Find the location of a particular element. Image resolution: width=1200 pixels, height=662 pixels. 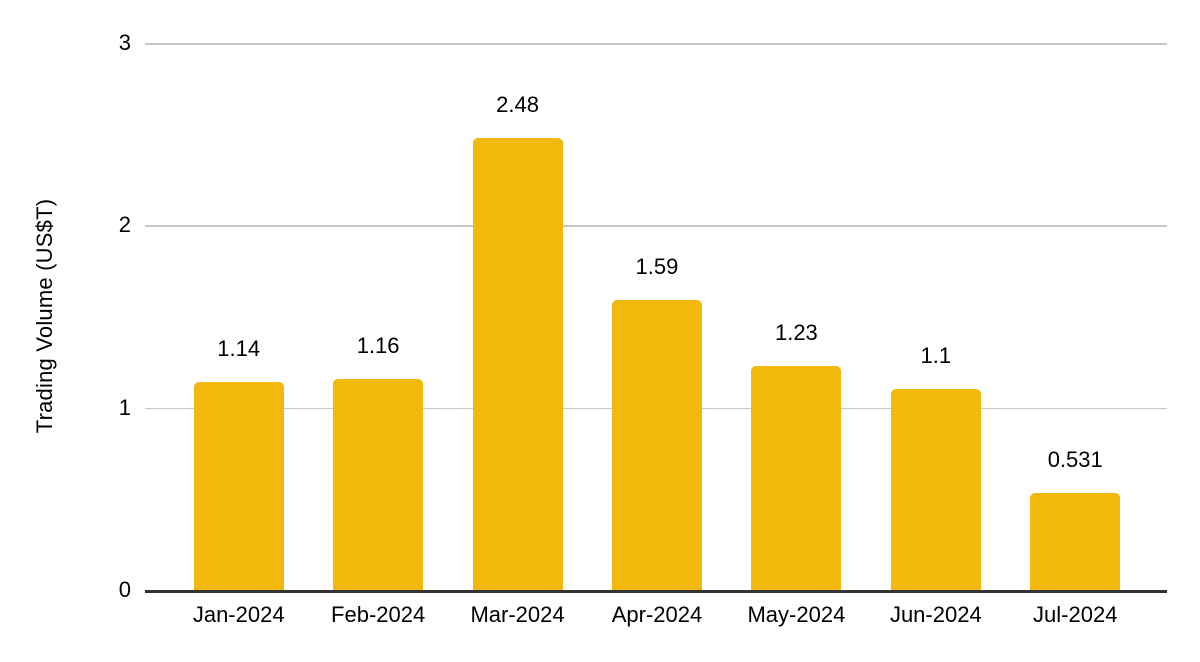

x-tick-label: Jul-2024 is located at coordinates (1075, 614).